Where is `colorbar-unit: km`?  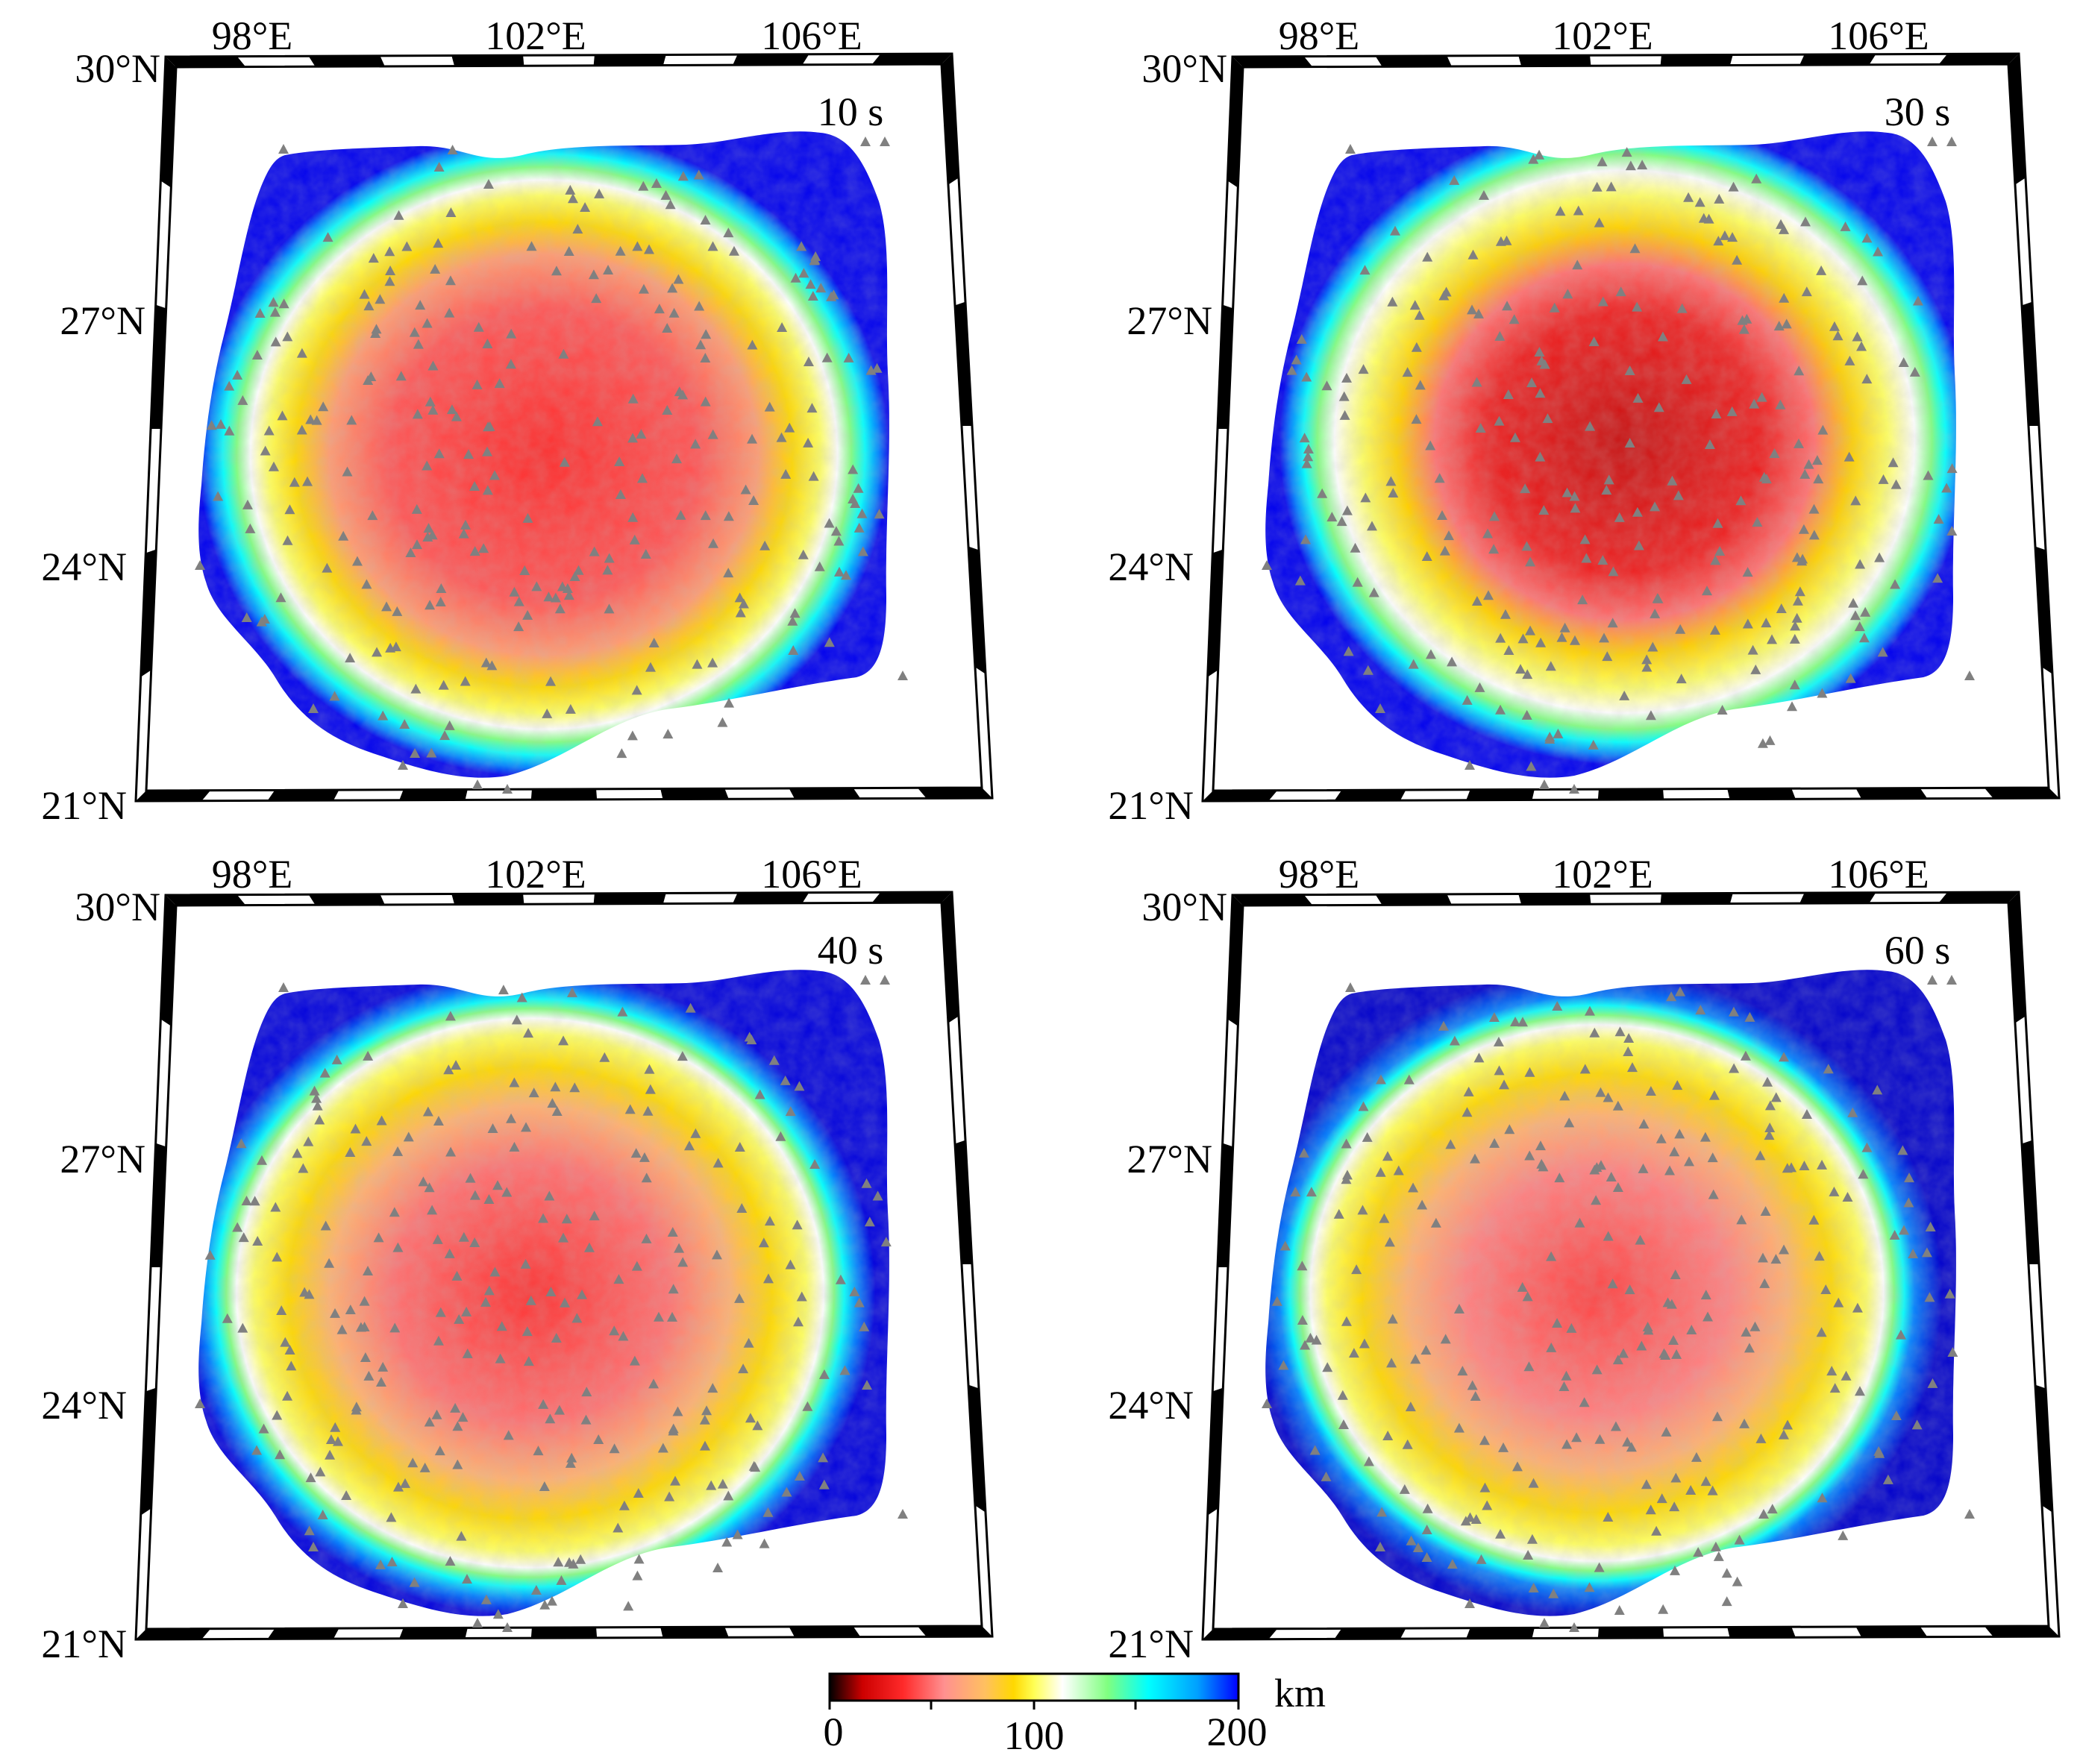
colorbar-unit: km is located at coordinates (1300, 1693).